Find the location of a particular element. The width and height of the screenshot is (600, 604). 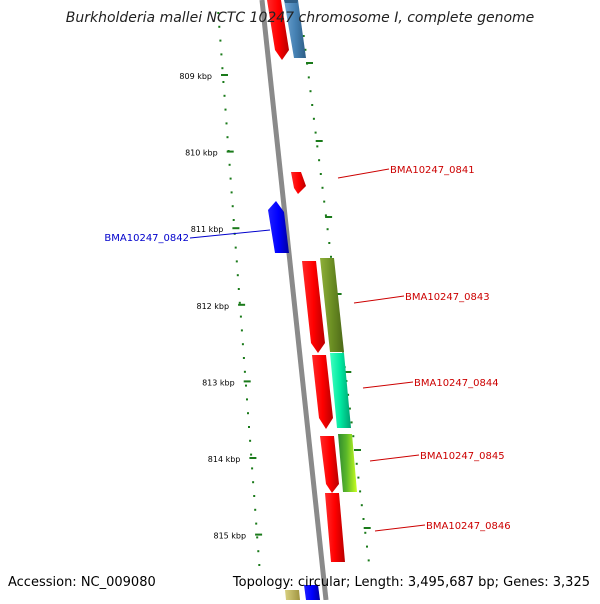

gene-arrow-top-red is located at coordinates (278, 30).